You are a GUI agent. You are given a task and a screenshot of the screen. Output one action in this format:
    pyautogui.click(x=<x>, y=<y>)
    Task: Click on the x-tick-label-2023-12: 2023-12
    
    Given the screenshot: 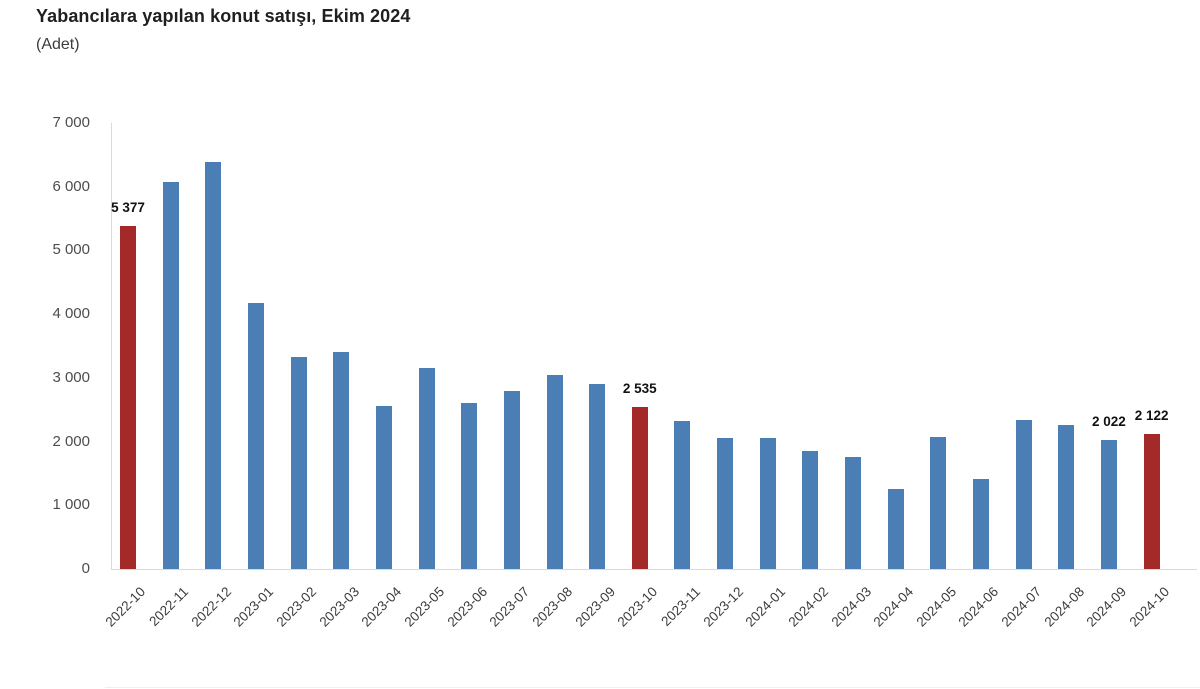 What is the action you would take?
    pyautogui.click(x=723, y=607)
    